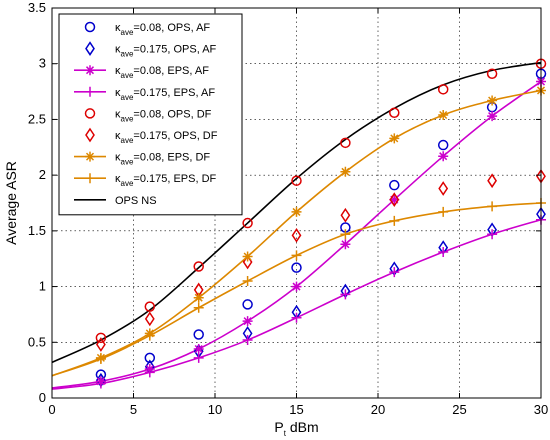  I want to click on legend-entry-3-label-sub: ave, so click(127, 75).